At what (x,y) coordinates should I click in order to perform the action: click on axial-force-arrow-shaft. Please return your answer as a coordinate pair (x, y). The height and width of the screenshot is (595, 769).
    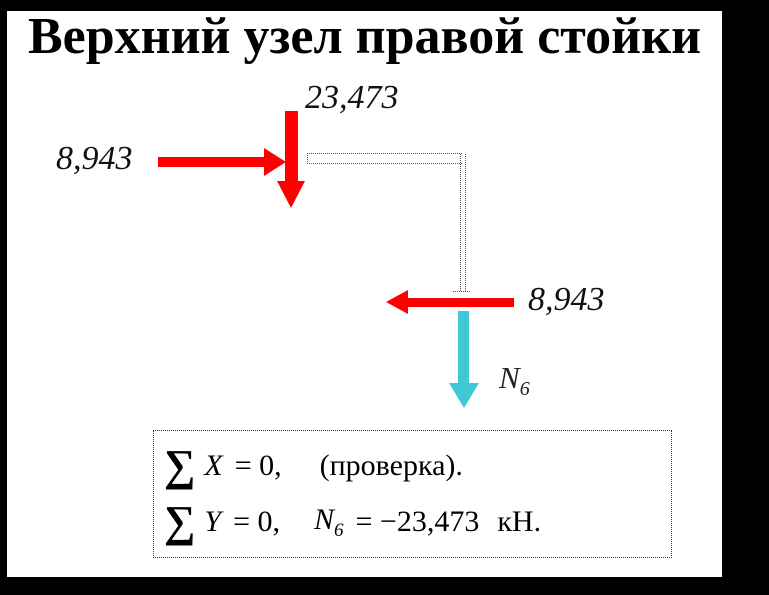
    Looking at the image, I should click on (463, 347).